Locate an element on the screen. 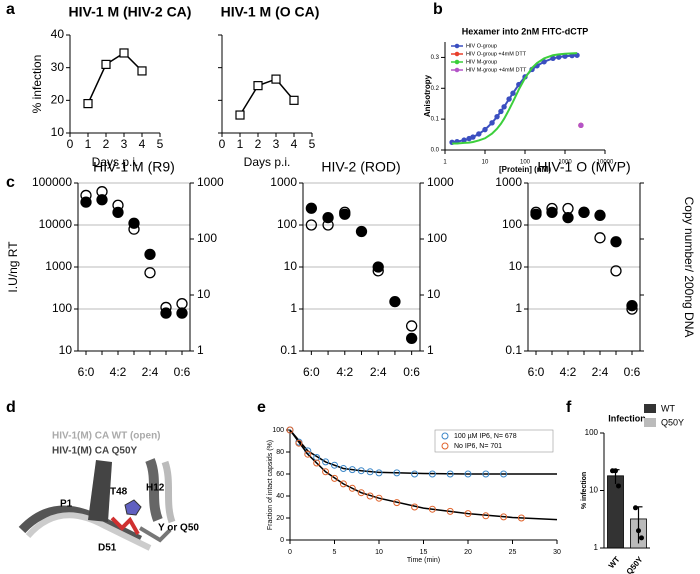  chart-title: HIV-1 M (HIV-2 CA) is located at coordinates (130, 12).